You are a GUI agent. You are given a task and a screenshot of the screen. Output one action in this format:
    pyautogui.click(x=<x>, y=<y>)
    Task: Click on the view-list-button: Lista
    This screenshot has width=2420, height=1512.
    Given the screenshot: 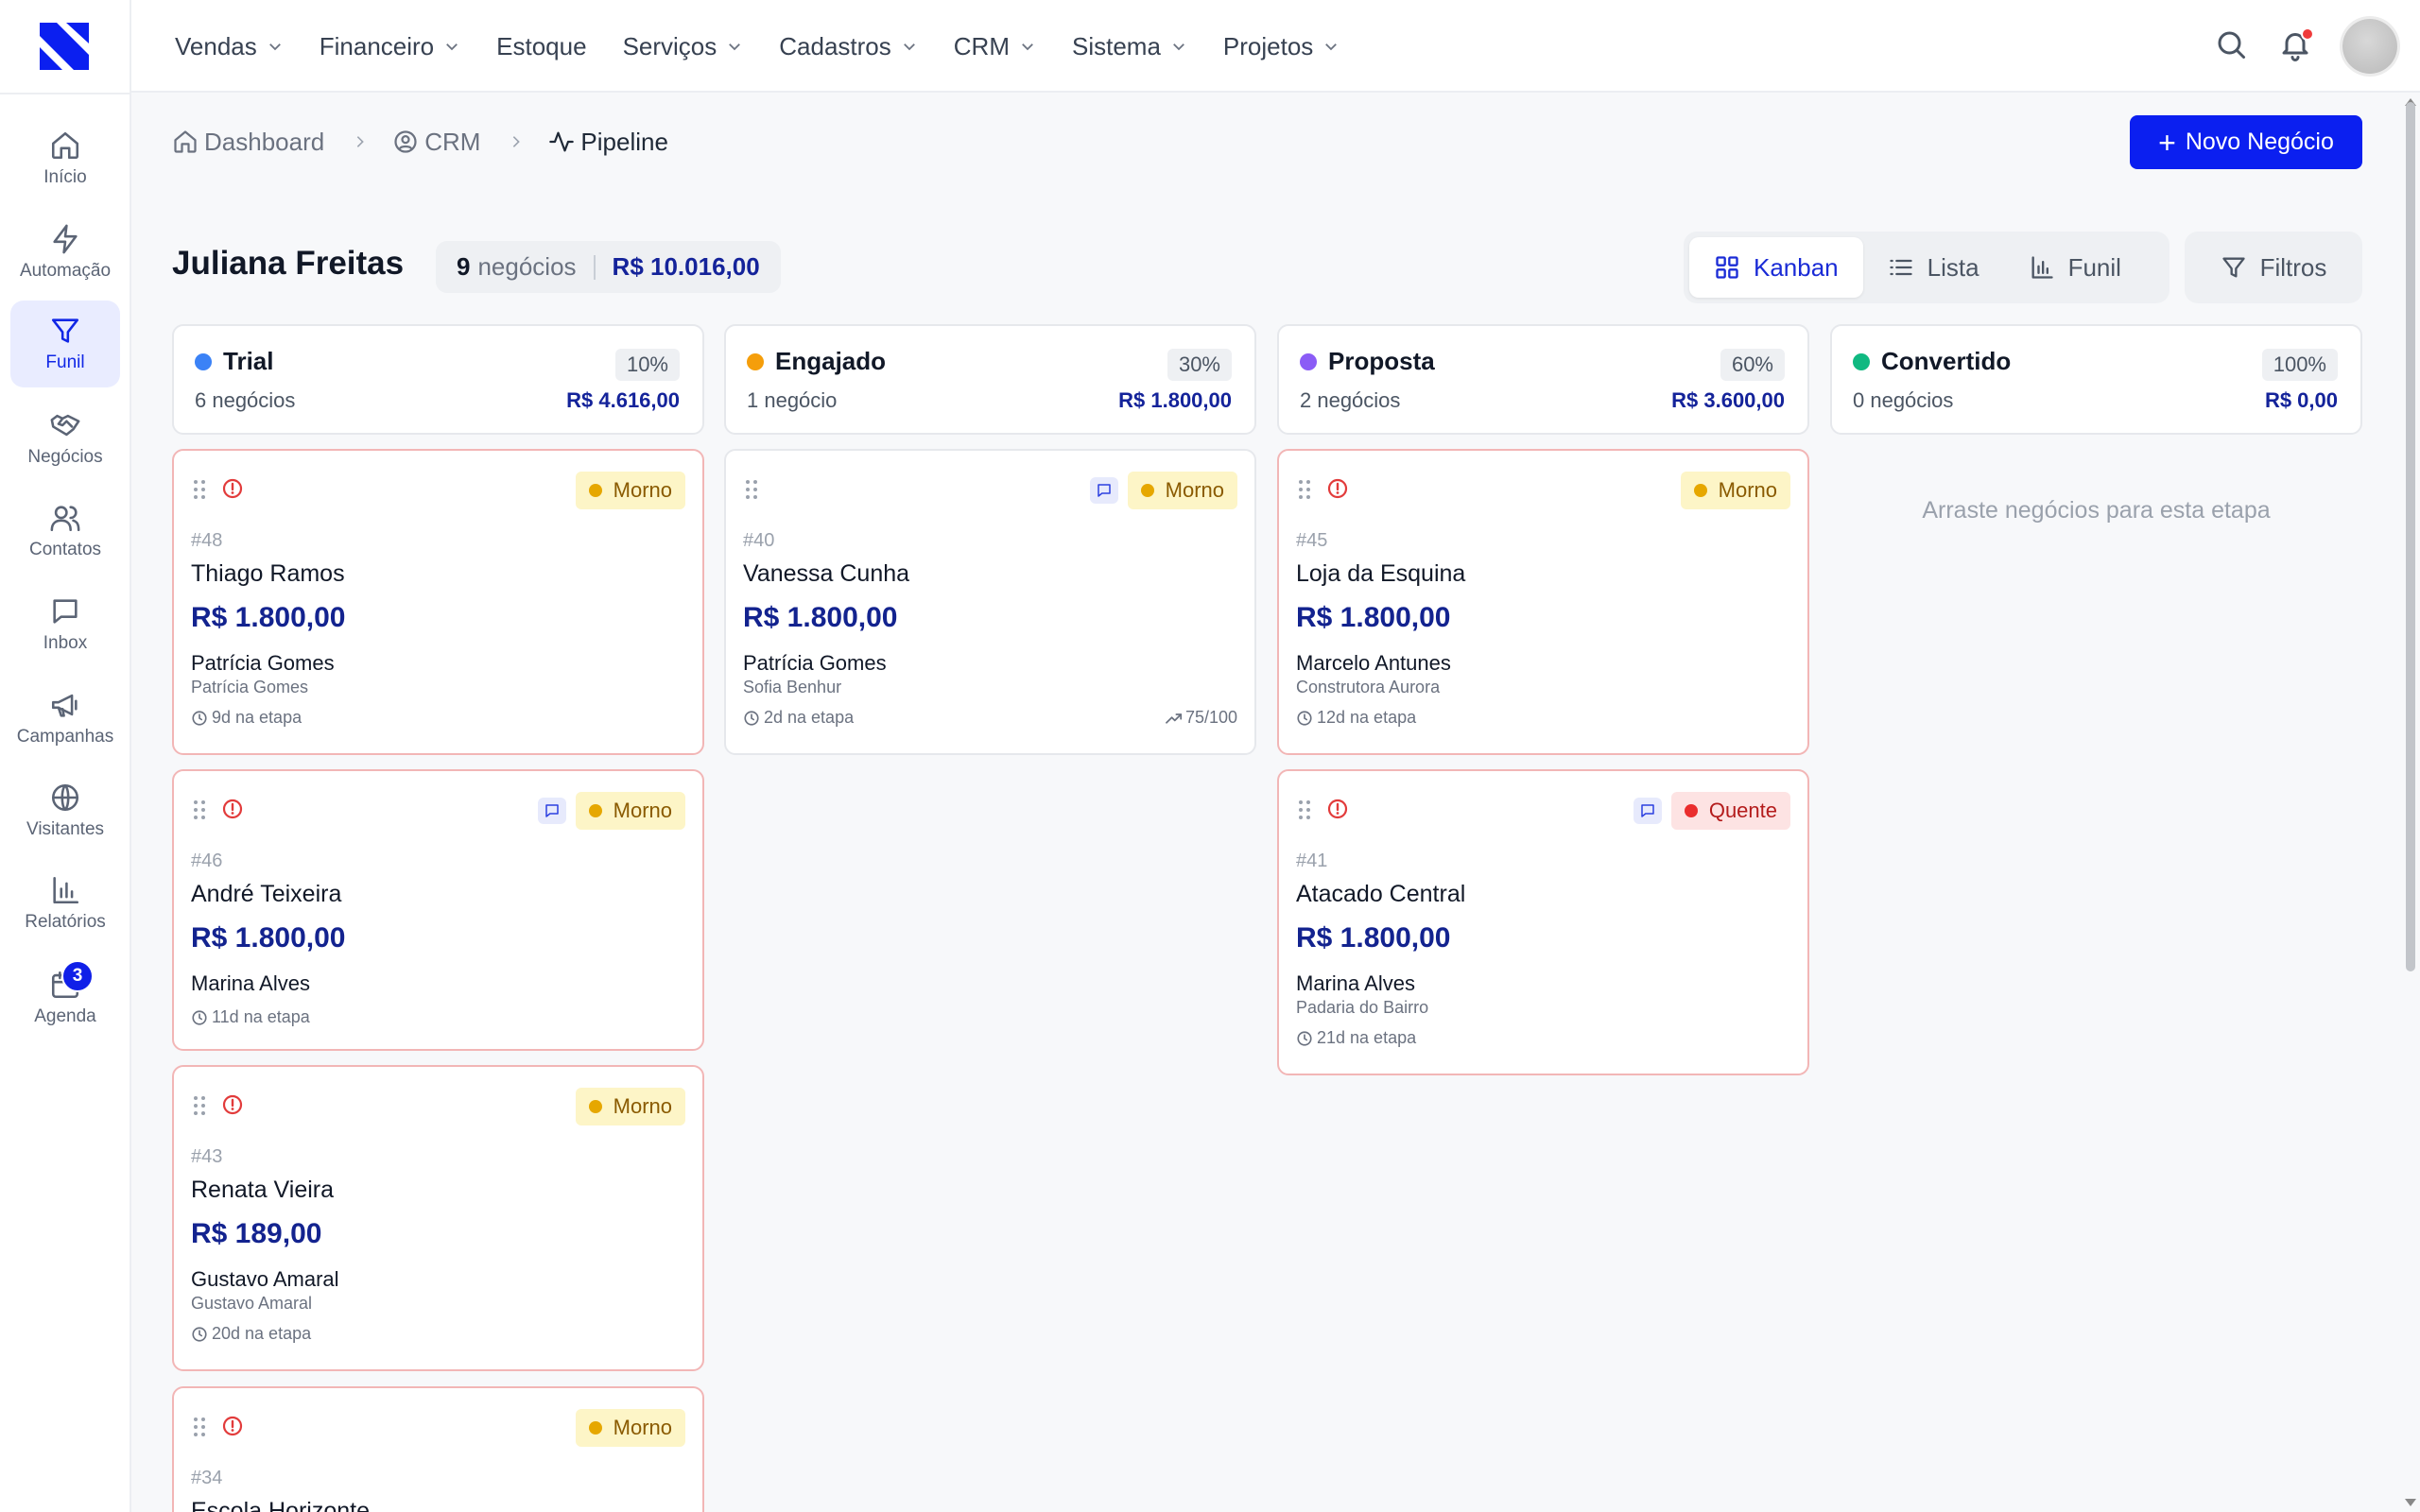 What is the action you would take?
    pyautogui.click(x=1933, y=267)
    